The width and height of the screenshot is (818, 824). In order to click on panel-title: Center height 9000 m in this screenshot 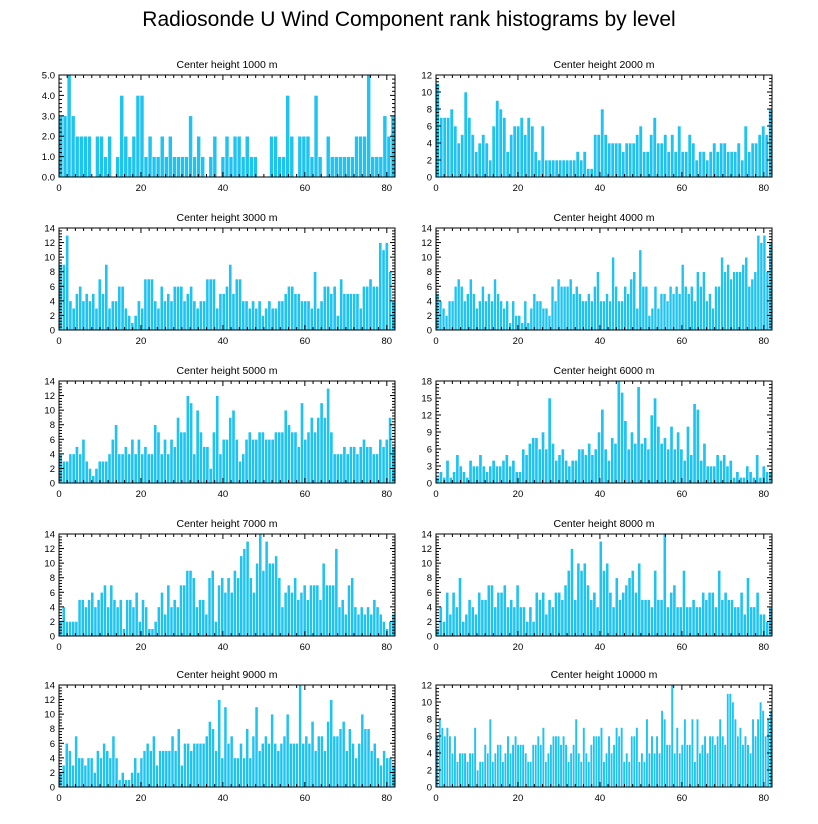, I will do `click(227, 675)`.